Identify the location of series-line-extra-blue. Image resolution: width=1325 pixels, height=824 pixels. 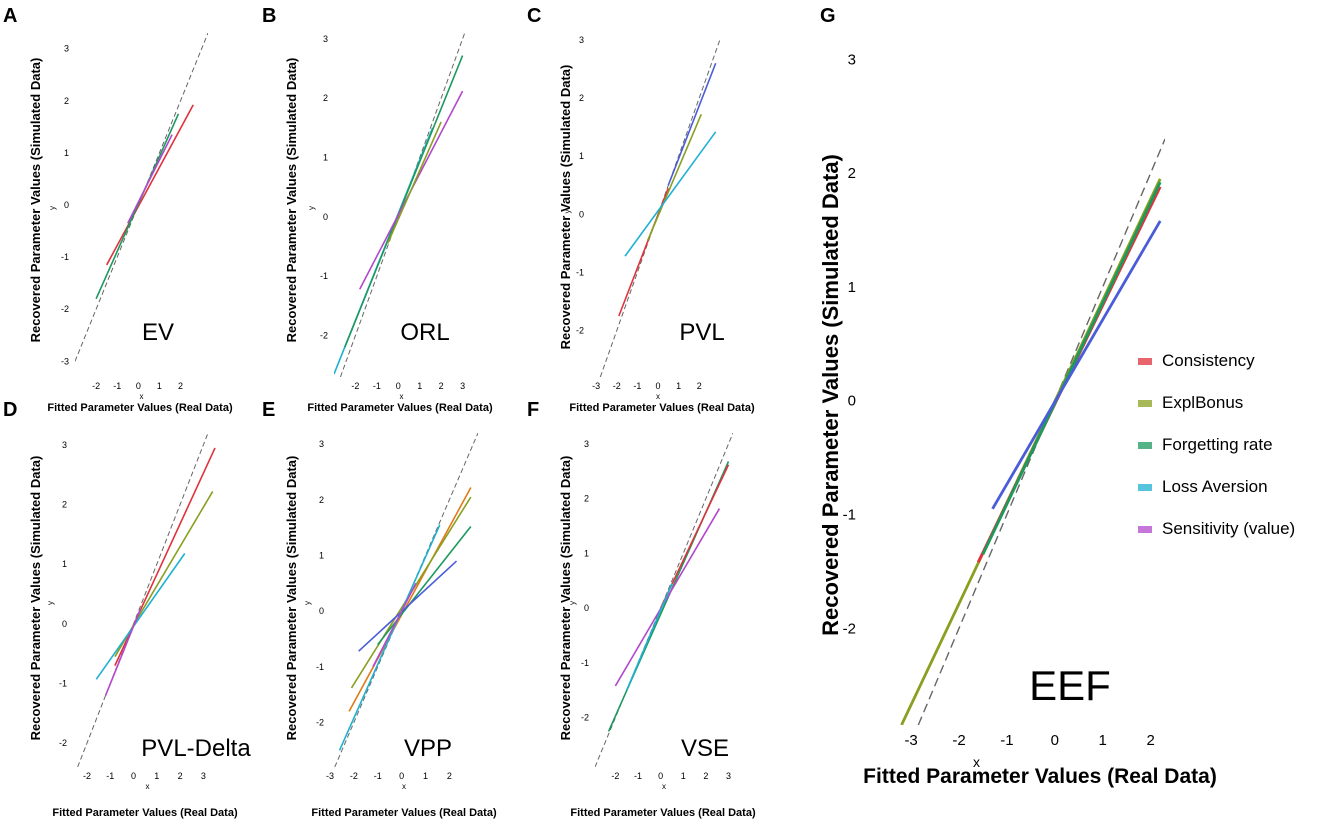
(692, 124).